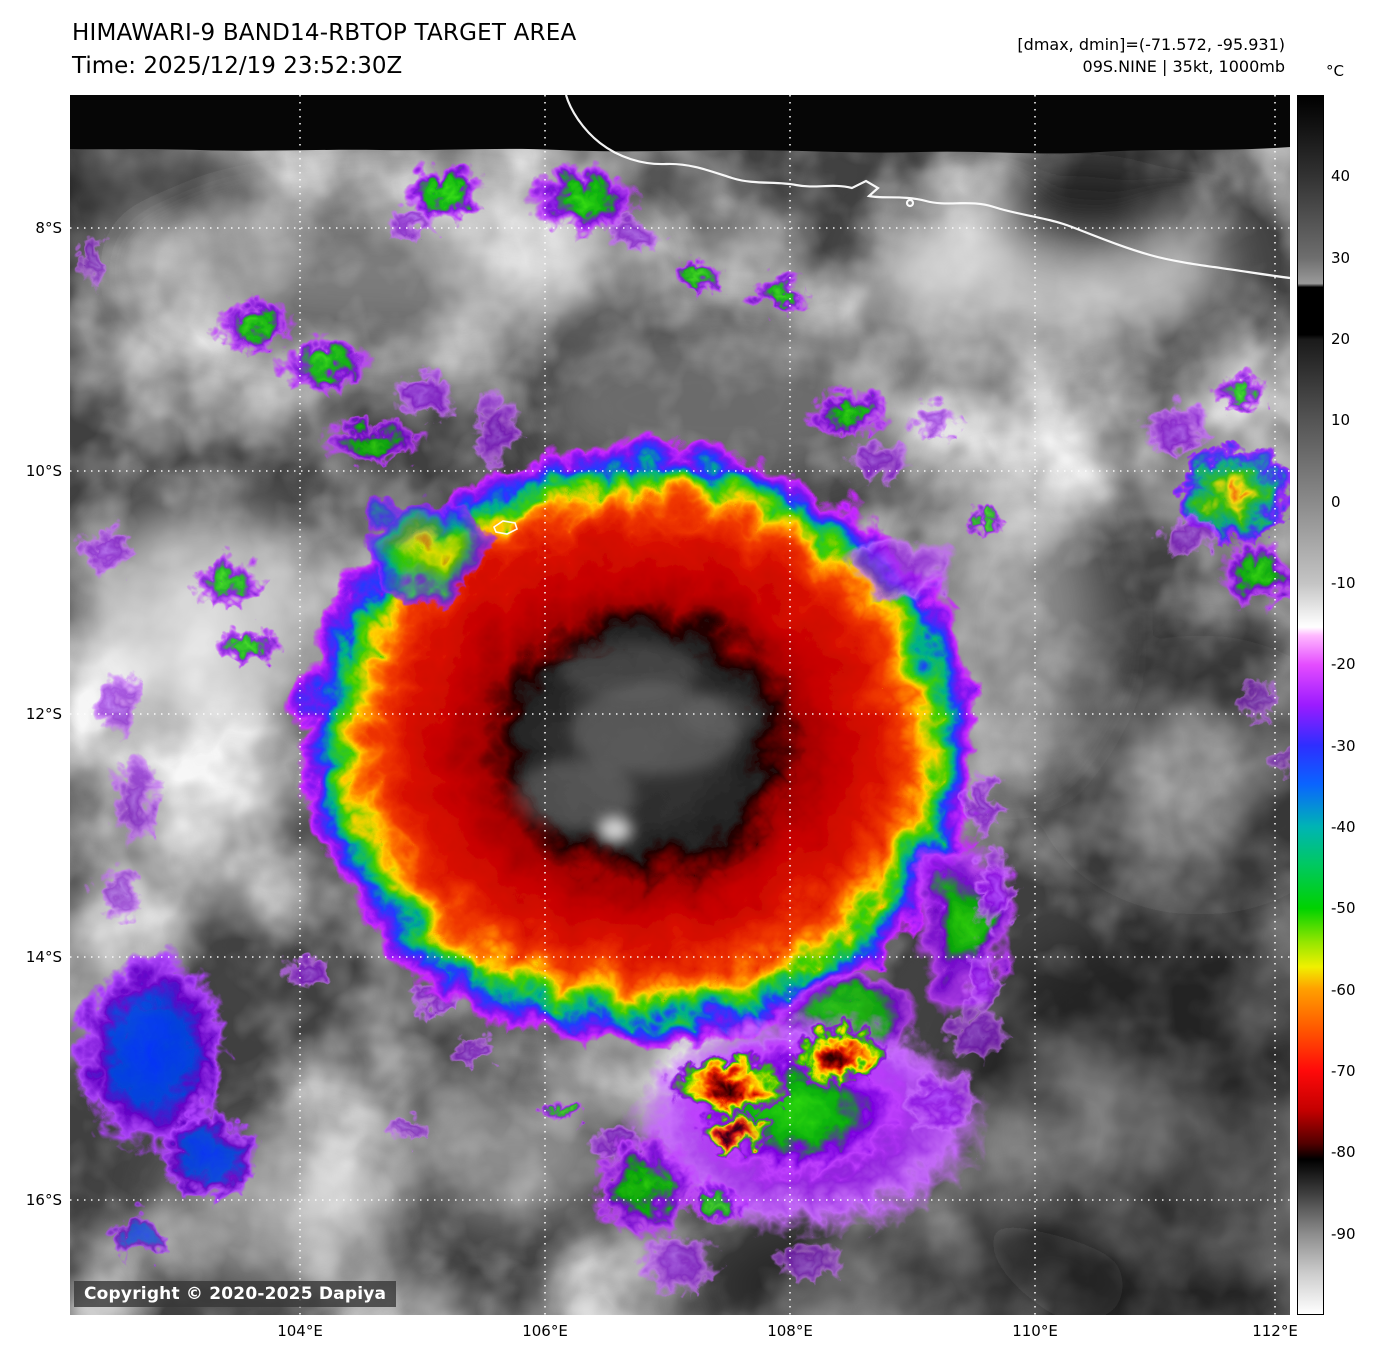 This screenshot has width=1388, height=1359. Describe the element at coordinates (1343, 827) in the screenshot. I see `colorbar-tick-n40: -40` at that location.